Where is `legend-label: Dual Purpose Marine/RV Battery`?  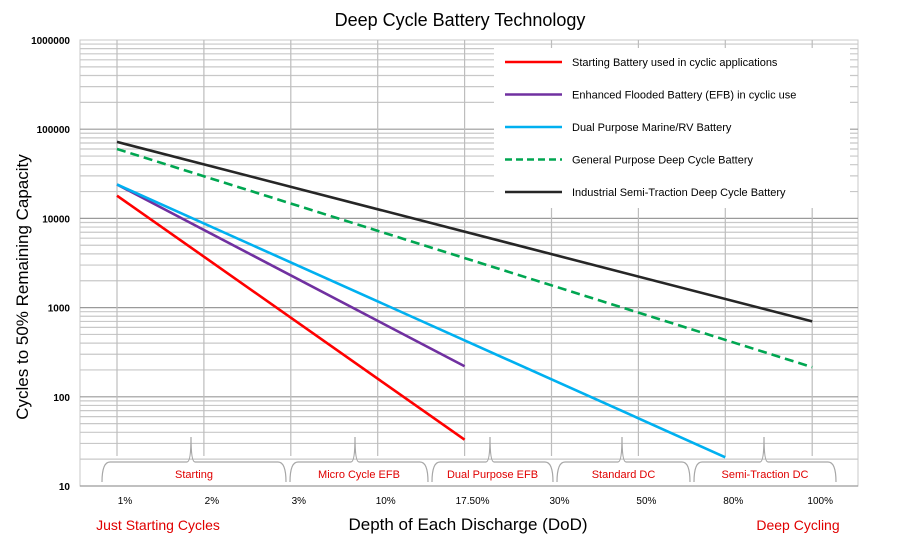
legend-label: Dual Purpose Marine/RV Battery is located at coordinates (652, 128).